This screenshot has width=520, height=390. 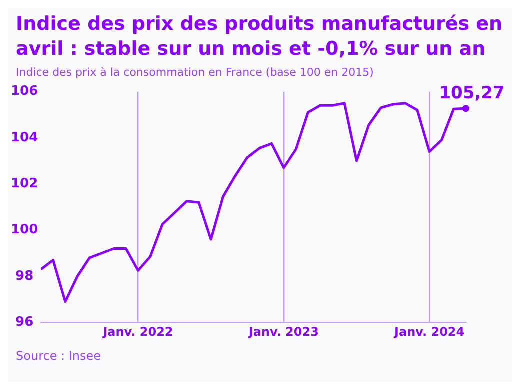 I want to click on y-tick-label: 102, so click(x=24, y=184).